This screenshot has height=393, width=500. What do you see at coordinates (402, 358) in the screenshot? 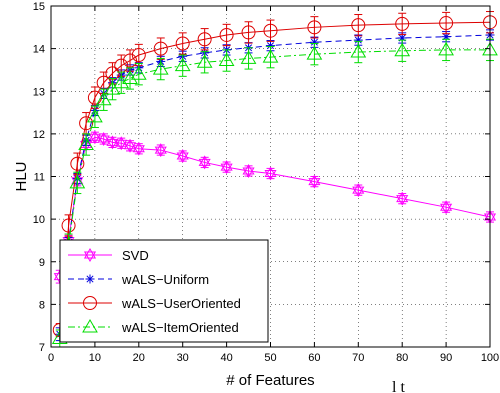
I see `x-tick-label: 80` at bounding box center [402, 358].